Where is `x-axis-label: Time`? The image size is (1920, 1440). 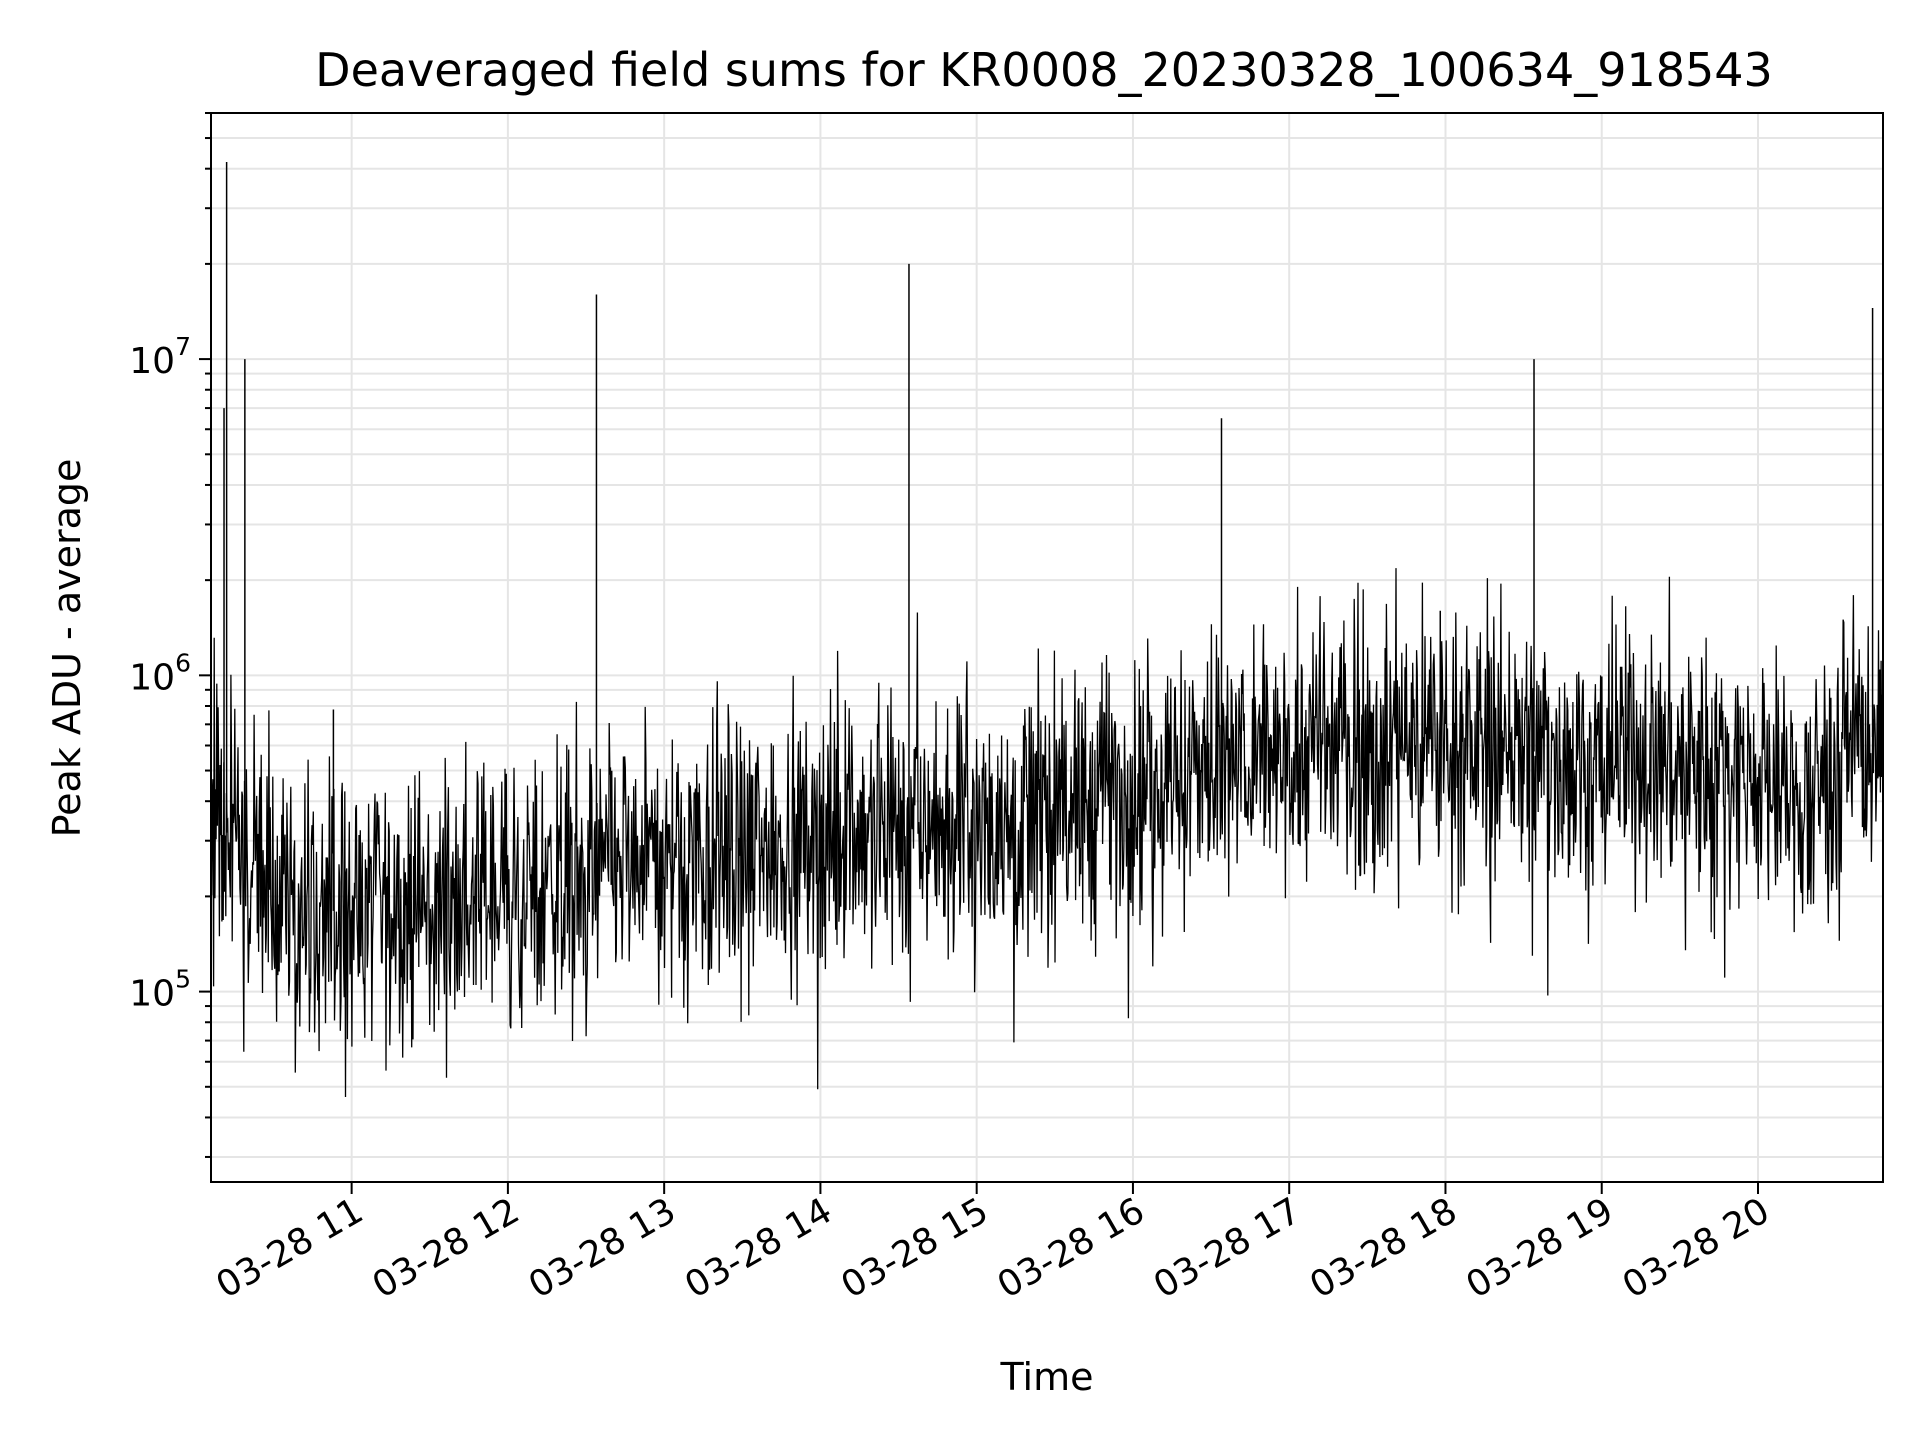
x-axis-label: Time is located at coordinates (1047, 1377).